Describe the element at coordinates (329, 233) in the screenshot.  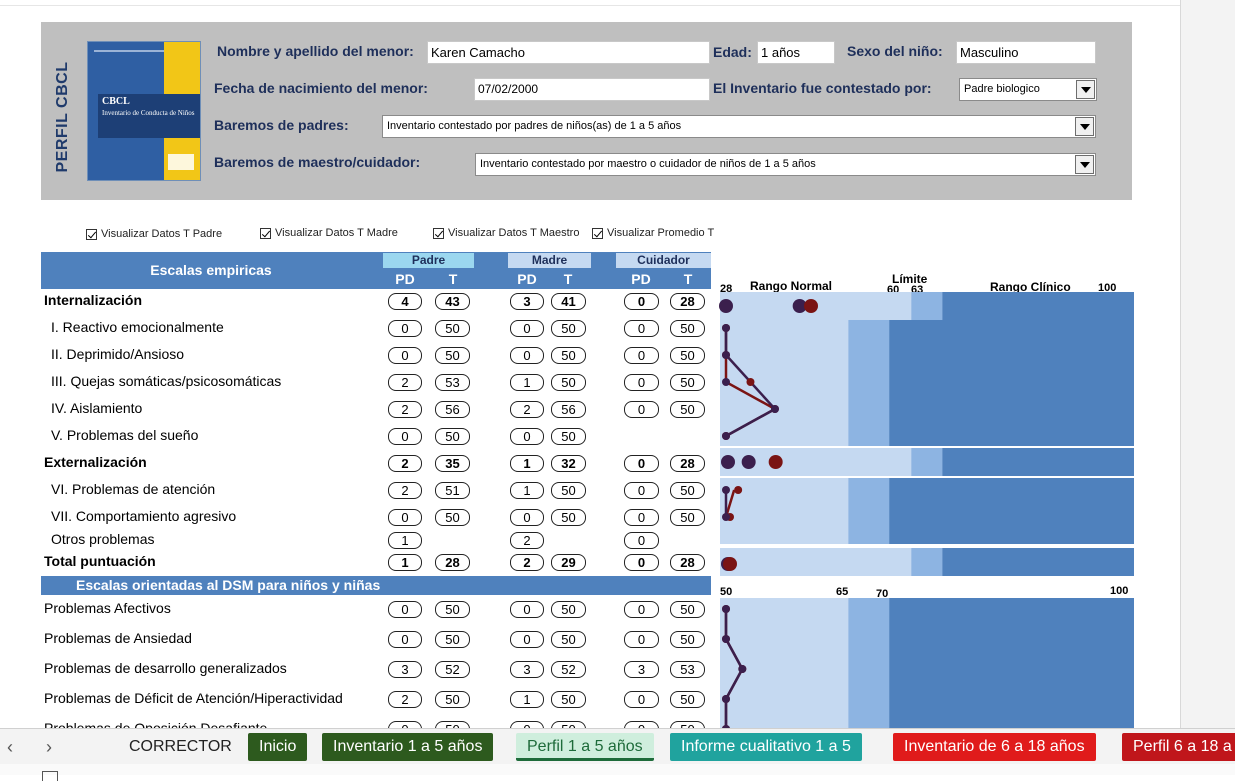
I see `checkbox-madre: Visualizar Datos T Madre` at that location.